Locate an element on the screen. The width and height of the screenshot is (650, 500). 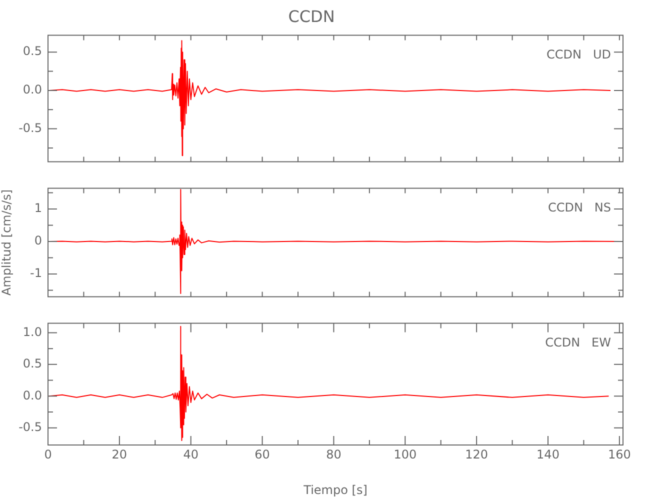
y-tick-label: 0 is located at coordinates (38, 241).